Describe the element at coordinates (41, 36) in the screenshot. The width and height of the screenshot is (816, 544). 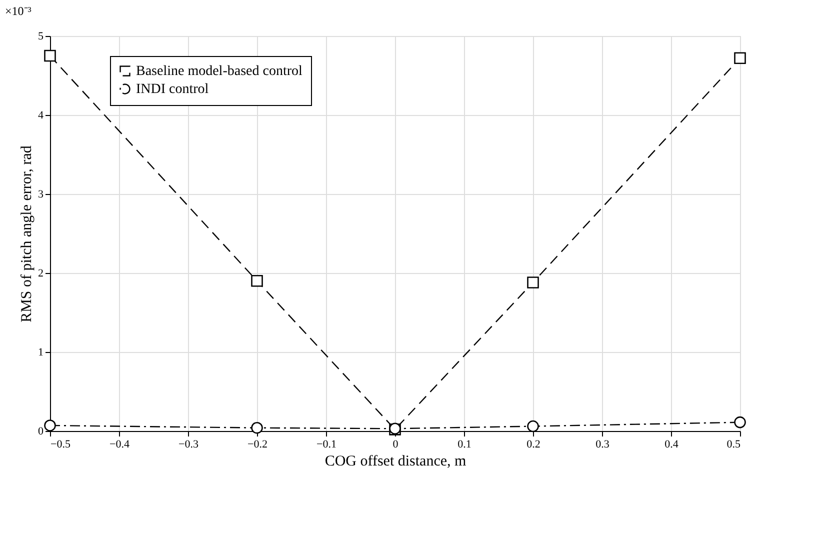
I see `y-tick-label: 5` at that location.